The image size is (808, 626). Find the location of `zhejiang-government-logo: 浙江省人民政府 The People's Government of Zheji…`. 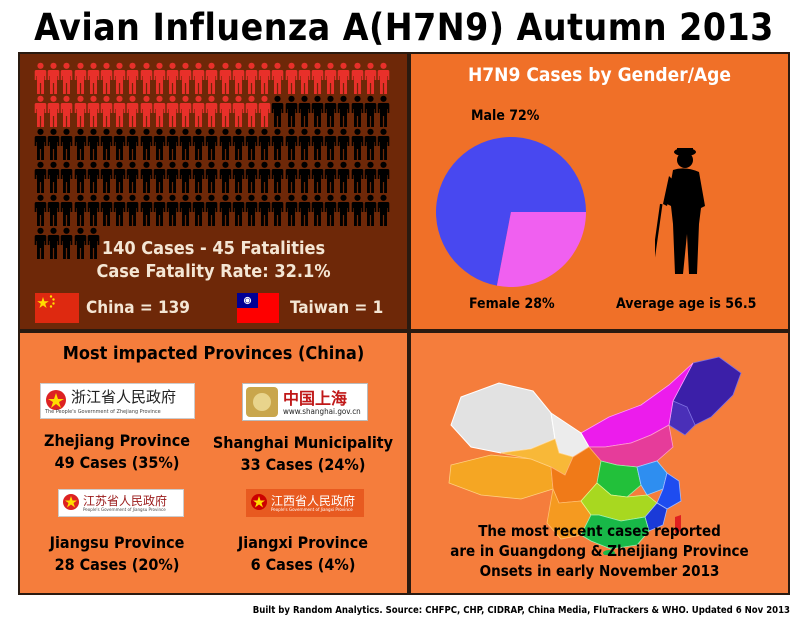

zhejiang-government-logo: 浙江省人民政府 The People's Government of Zheji… is located at coordinates (117, 401).